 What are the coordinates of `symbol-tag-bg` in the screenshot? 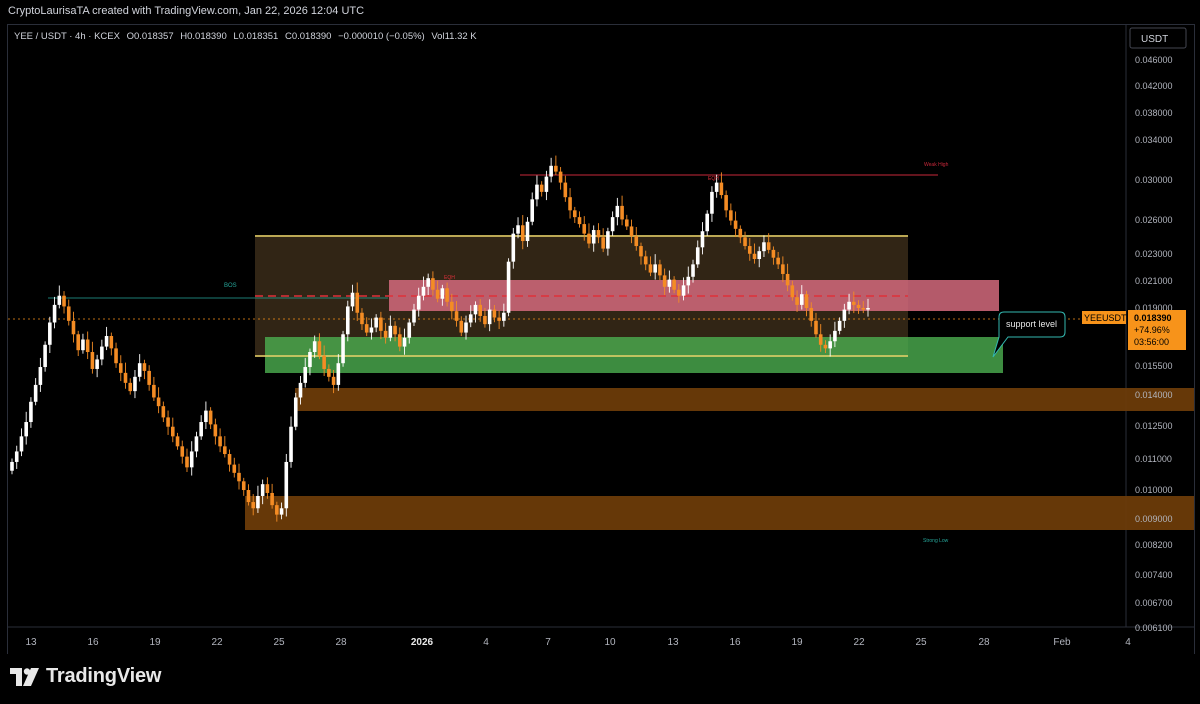 It's located at (1104, 317).